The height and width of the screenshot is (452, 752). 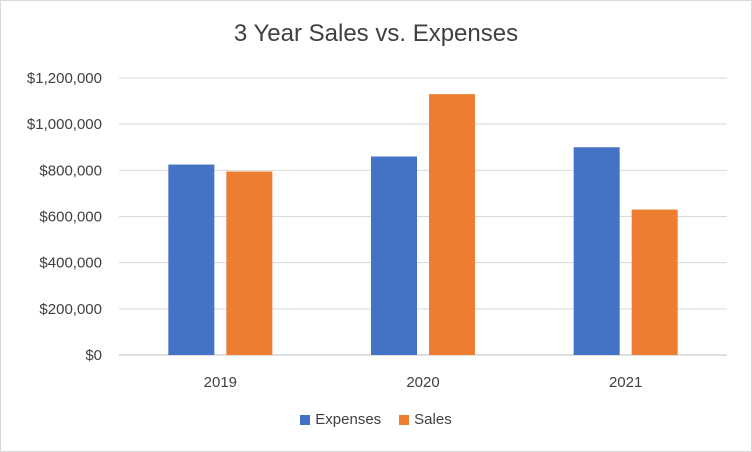 What do you see at coordinates (70, 217) in the screenshot?
I see `y-tick-label: $600,000` at bounding box center [70, 217].